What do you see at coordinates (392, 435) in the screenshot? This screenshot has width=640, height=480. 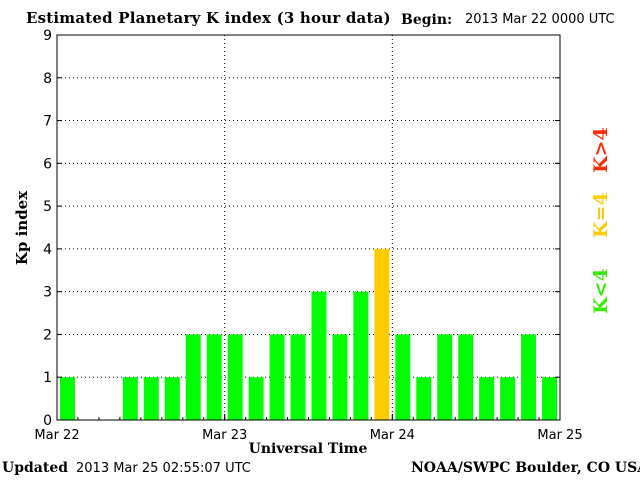 I see `x-tick-label: Mar 24` at bounding box center [392, 435].